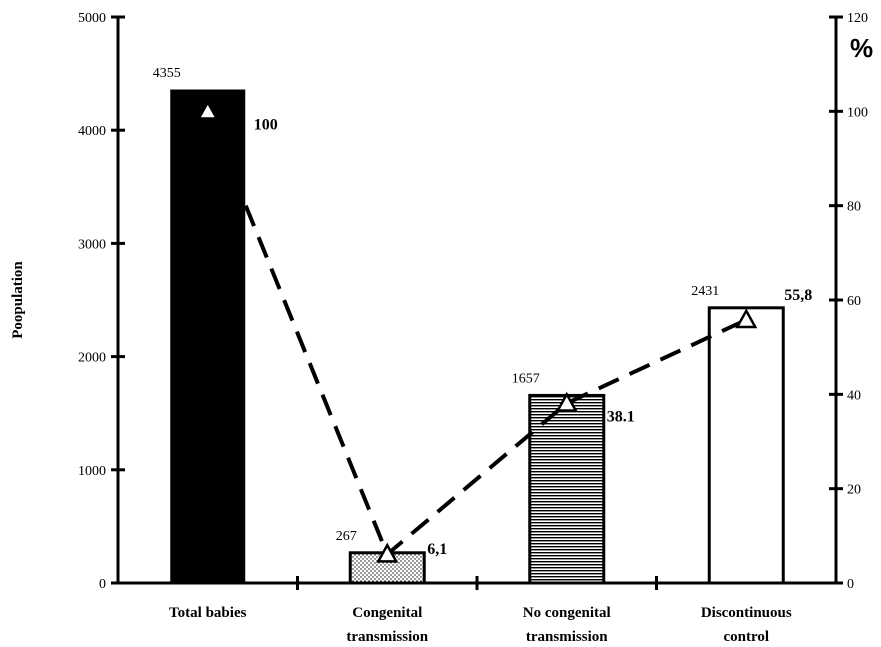  Describe the element at coordinates (266, 124) in the screenshot. I see `percentage-label: 100` at that location.